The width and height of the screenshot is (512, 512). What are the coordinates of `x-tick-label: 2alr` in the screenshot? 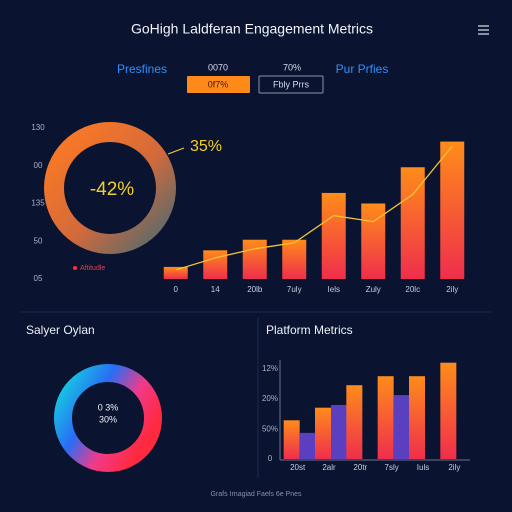 It's located at (329, 467).